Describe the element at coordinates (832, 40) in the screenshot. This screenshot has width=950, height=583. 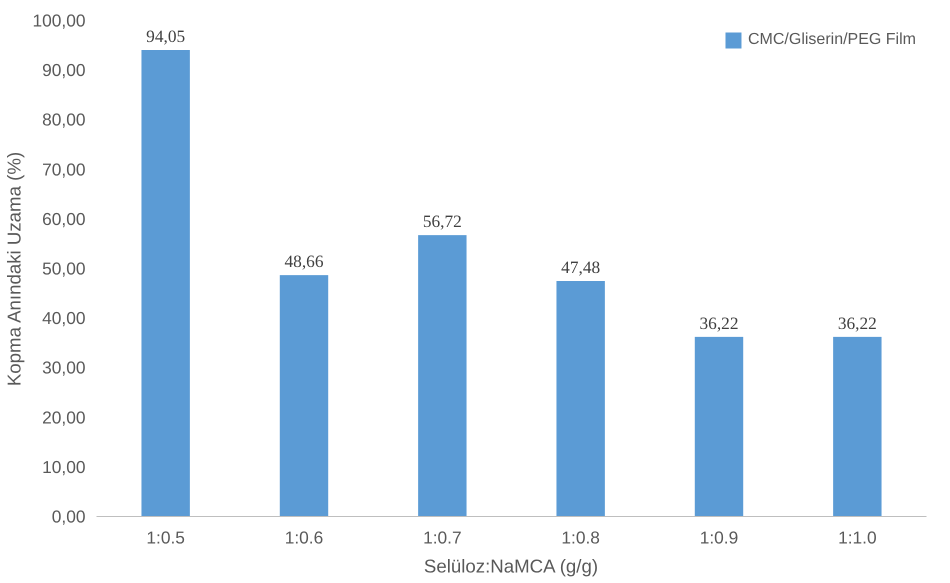
I see `legend-label: CMC/Gliserin/PEG Film` at that location.